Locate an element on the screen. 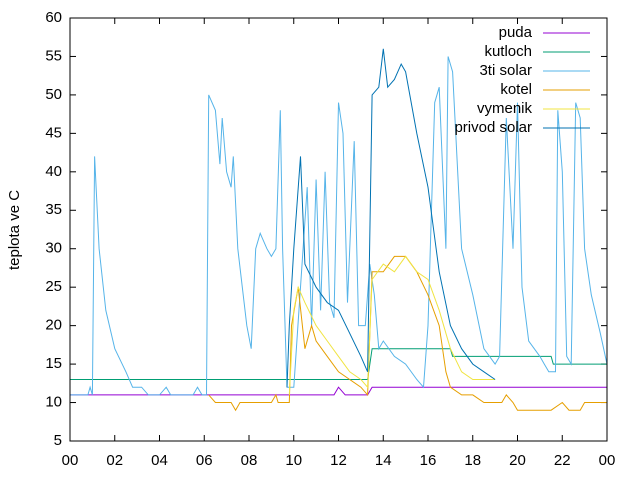 This screenshot has width=640, height=480. y-tick-label: 55 is located at coordinates (53, 55).